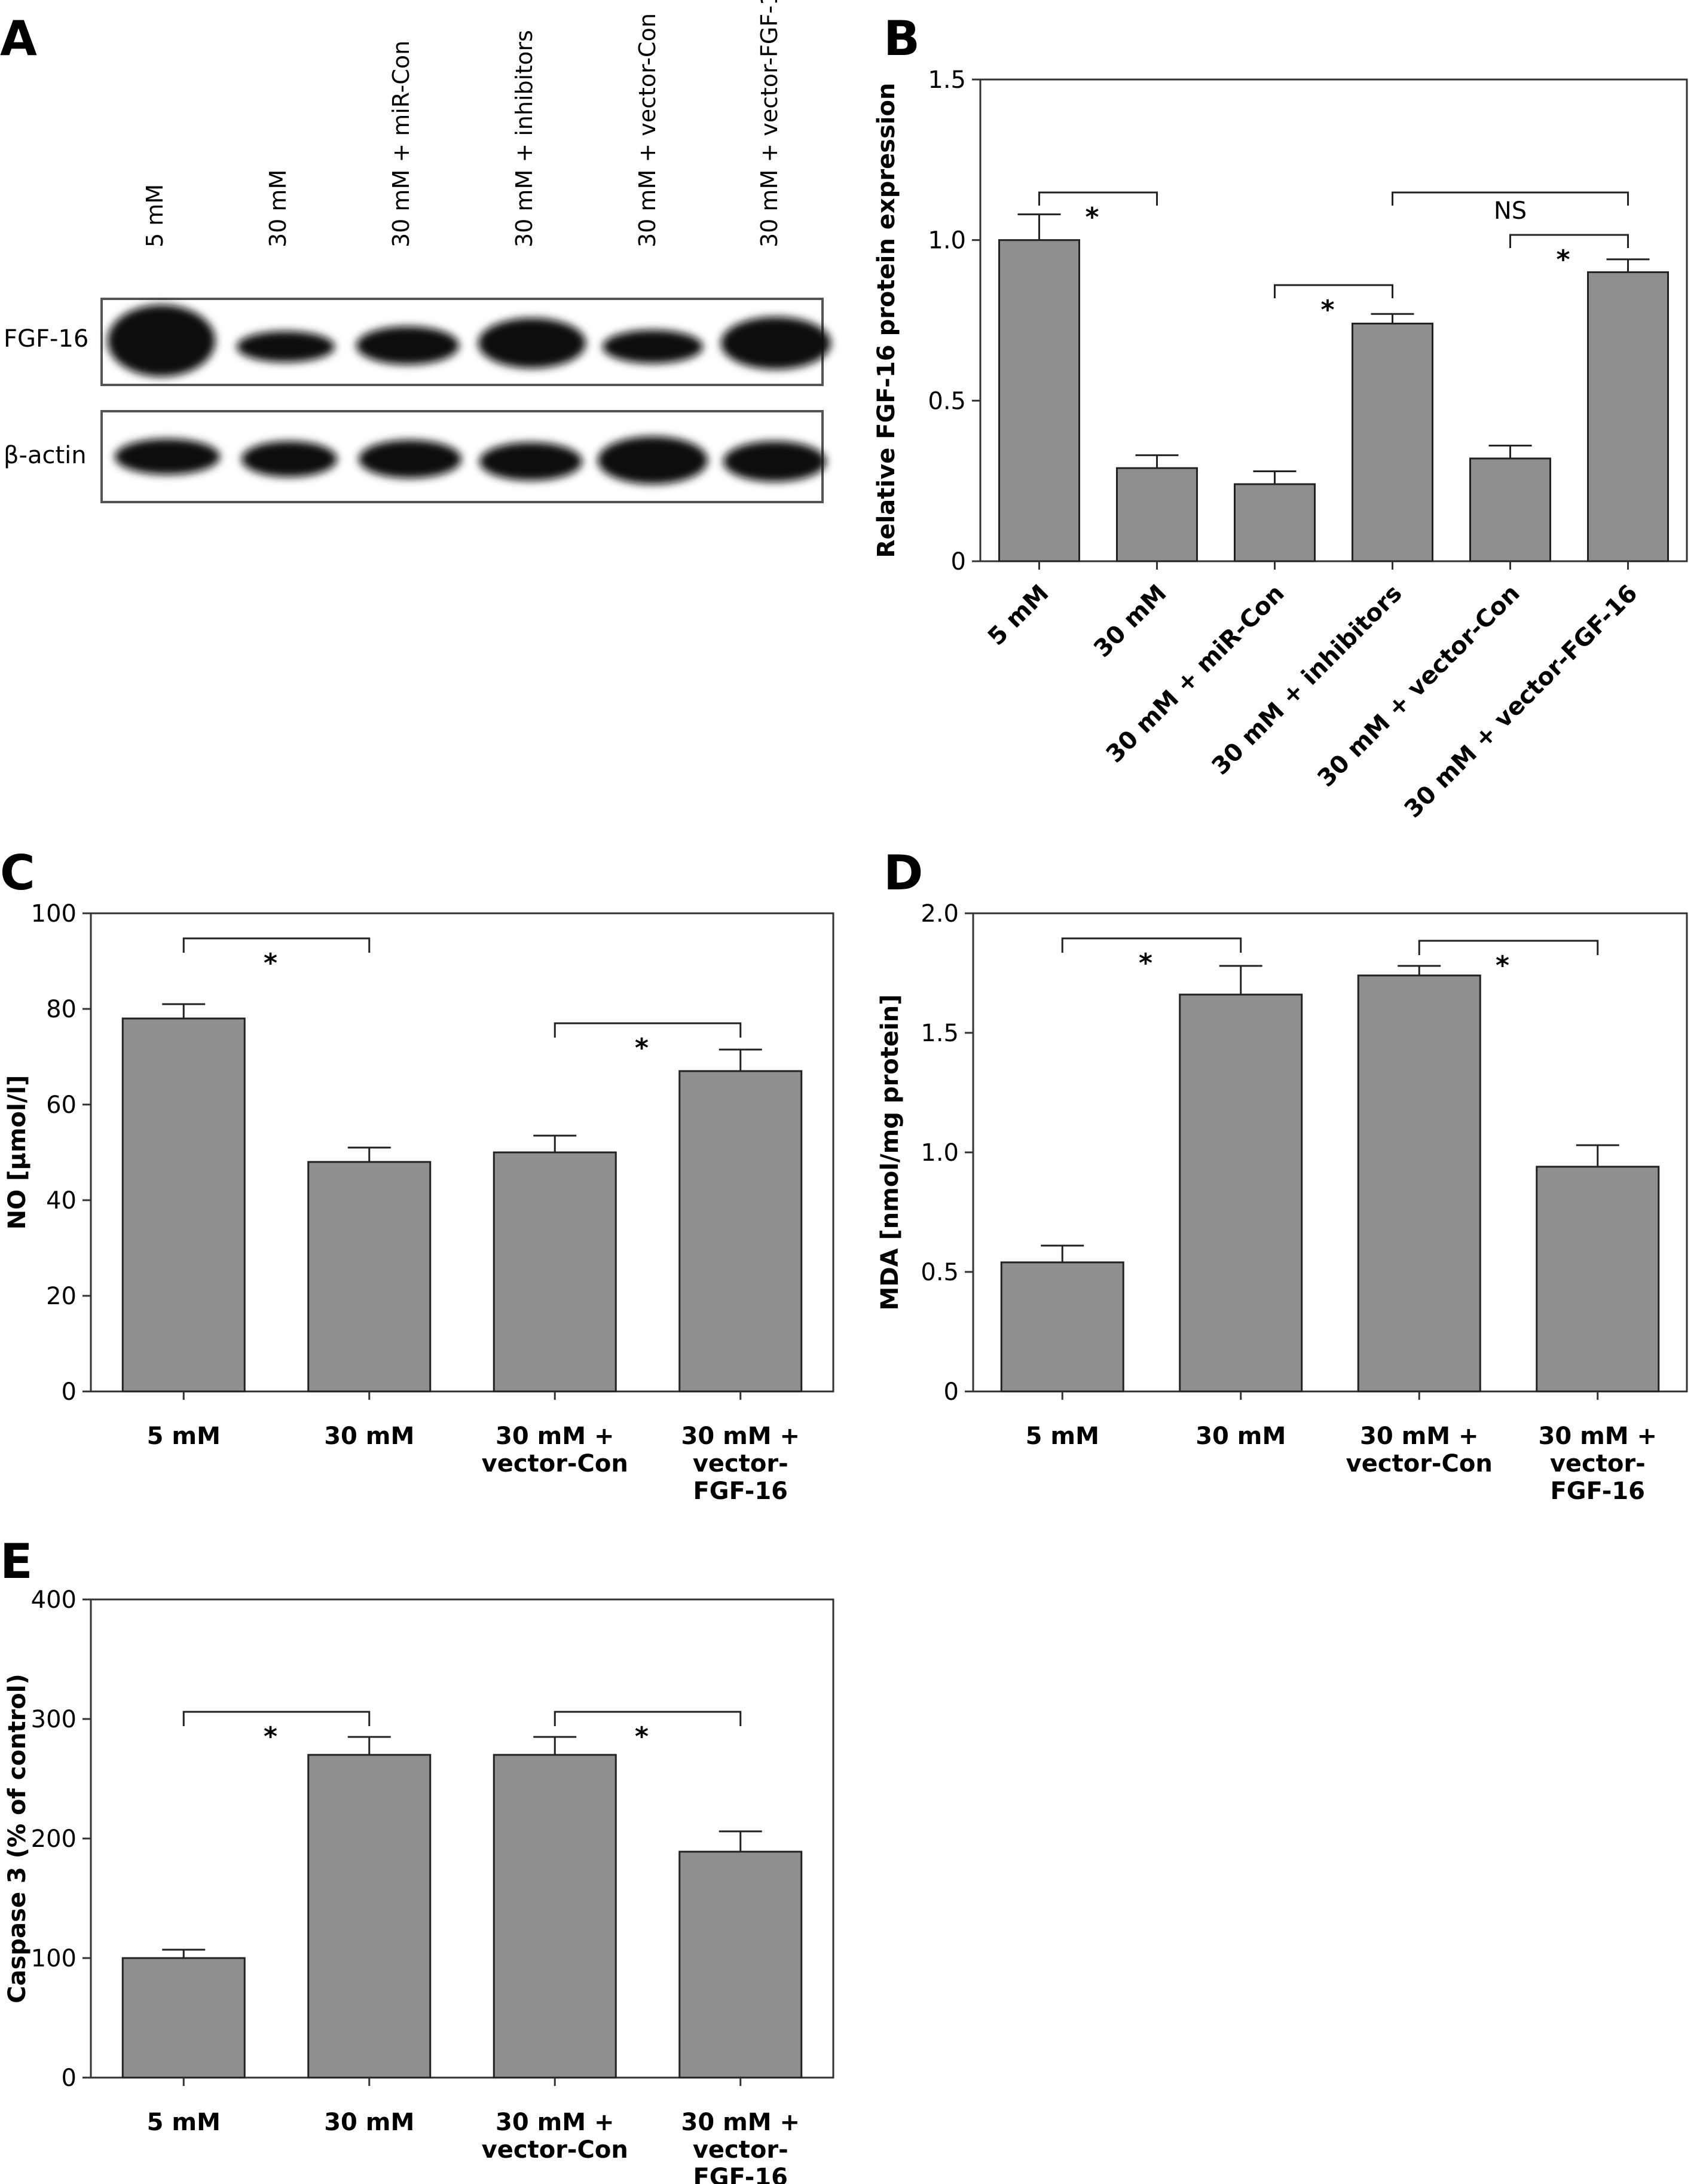 The image size is (1706, 2184). I want to click on panel-label-a: A, so click(18, 39).